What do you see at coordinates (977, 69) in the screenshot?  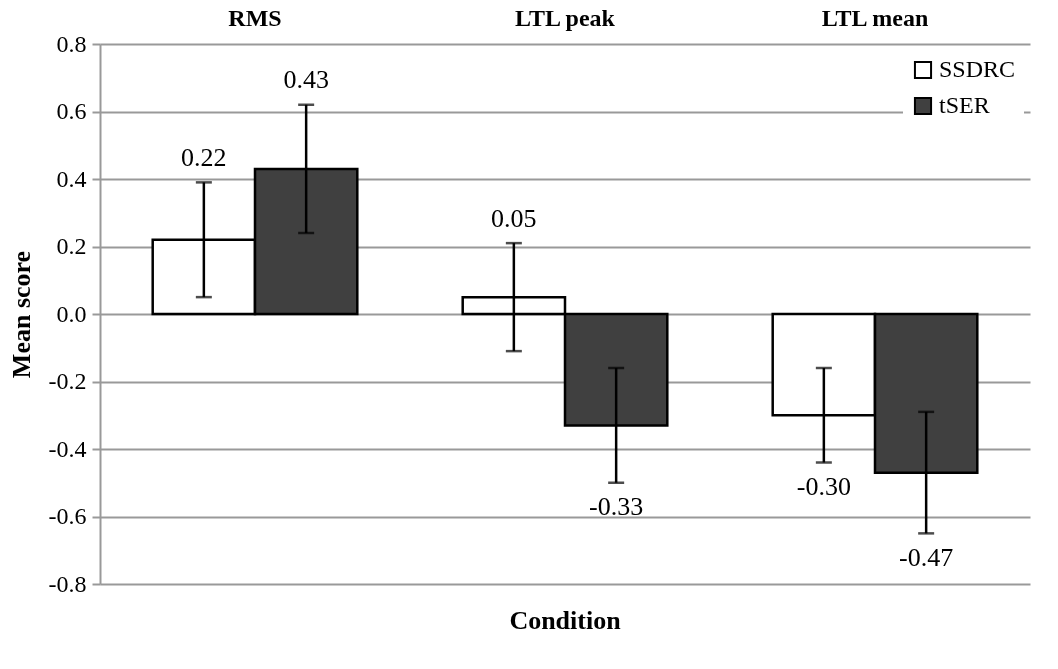 I see `legend-label: SSDRC` at bounding box center [977, 69].